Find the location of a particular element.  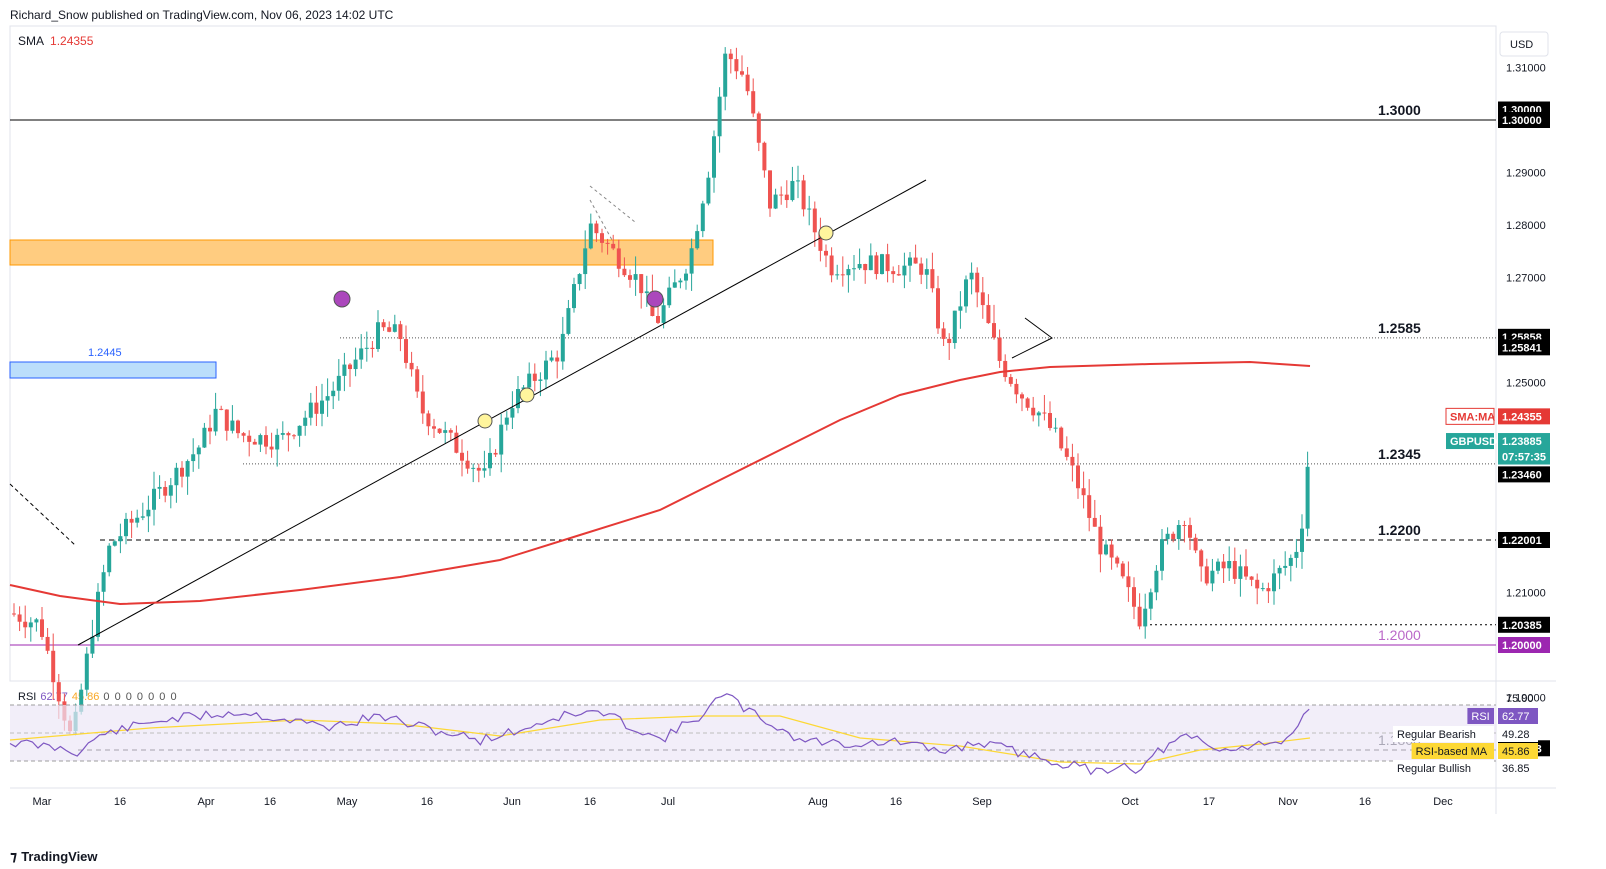

sma-legend-value: 1.24355 is located at coordinates (72, 41).